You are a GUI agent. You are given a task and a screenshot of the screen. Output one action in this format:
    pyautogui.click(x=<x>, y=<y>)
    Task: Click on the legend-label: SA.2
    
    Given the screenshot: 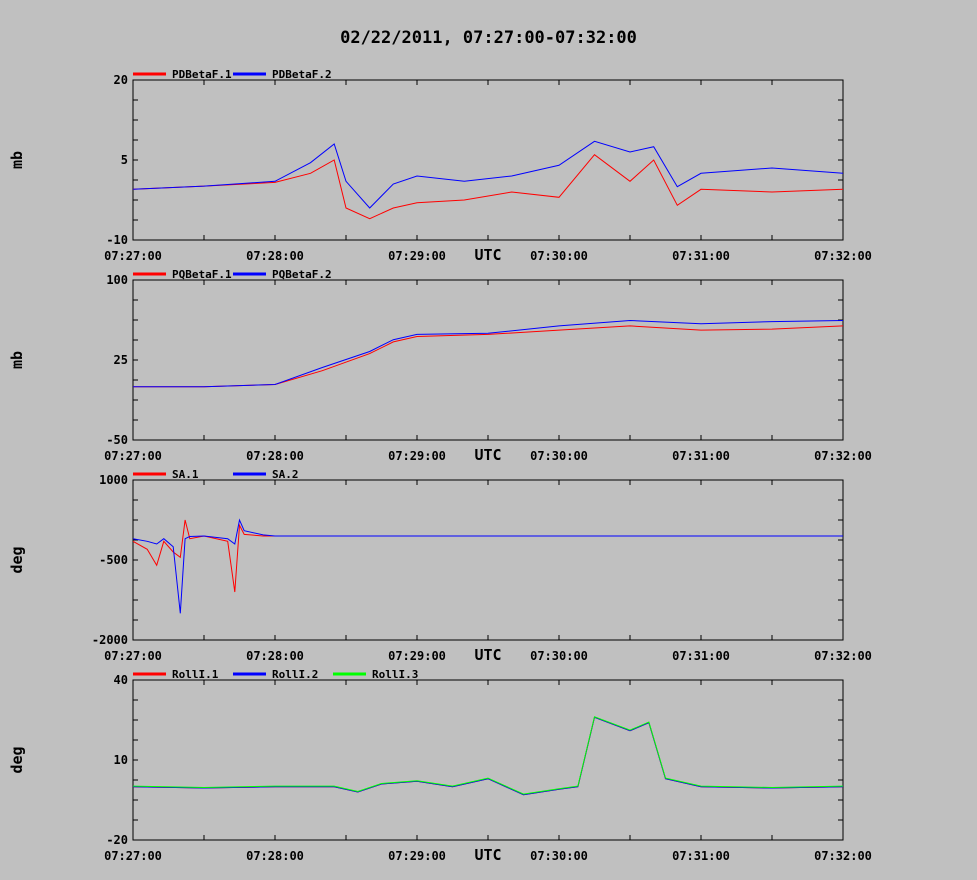 What is the action you would take?
    pyautogui.click(x=285, y=474)
    